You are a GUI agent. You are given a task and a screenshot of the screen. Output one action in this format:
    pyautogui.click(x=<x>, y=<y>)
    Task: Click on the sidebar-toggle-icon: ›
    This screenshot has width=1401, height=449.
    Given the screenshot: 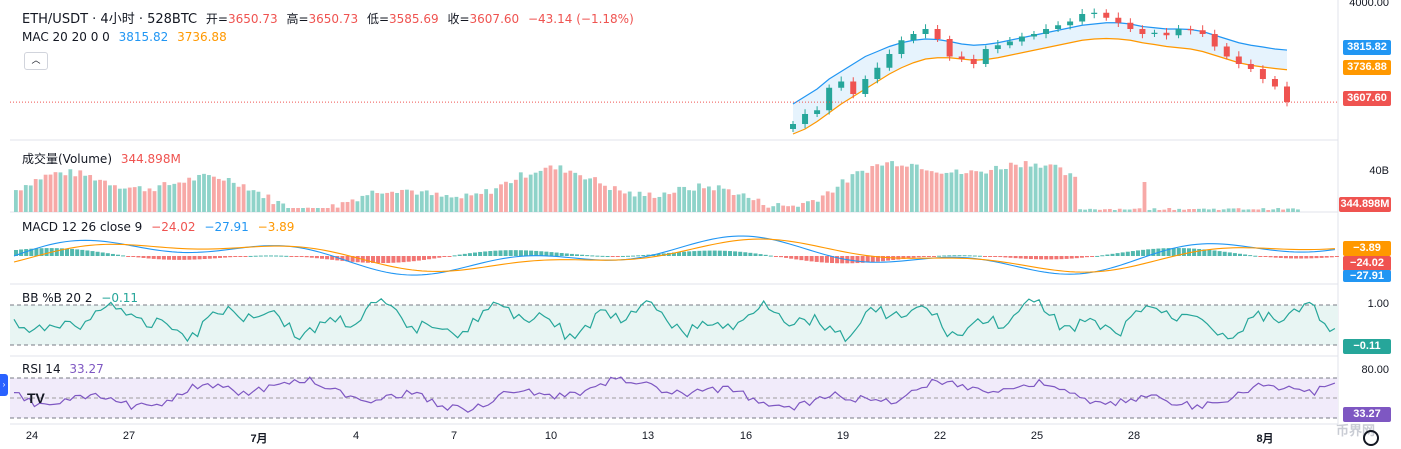 What is the action you would take?
    pyautogui.click(x=4, y=385)
    